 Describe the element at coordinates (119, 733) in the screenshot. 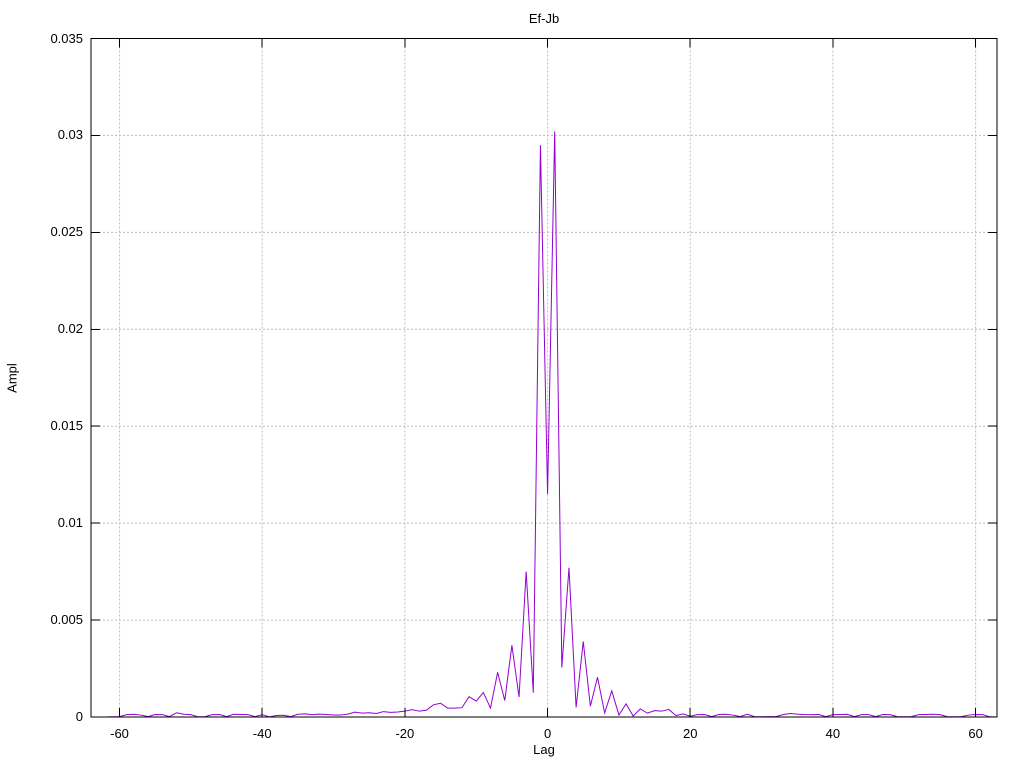

I see `x-tick-label: -60` at that location.